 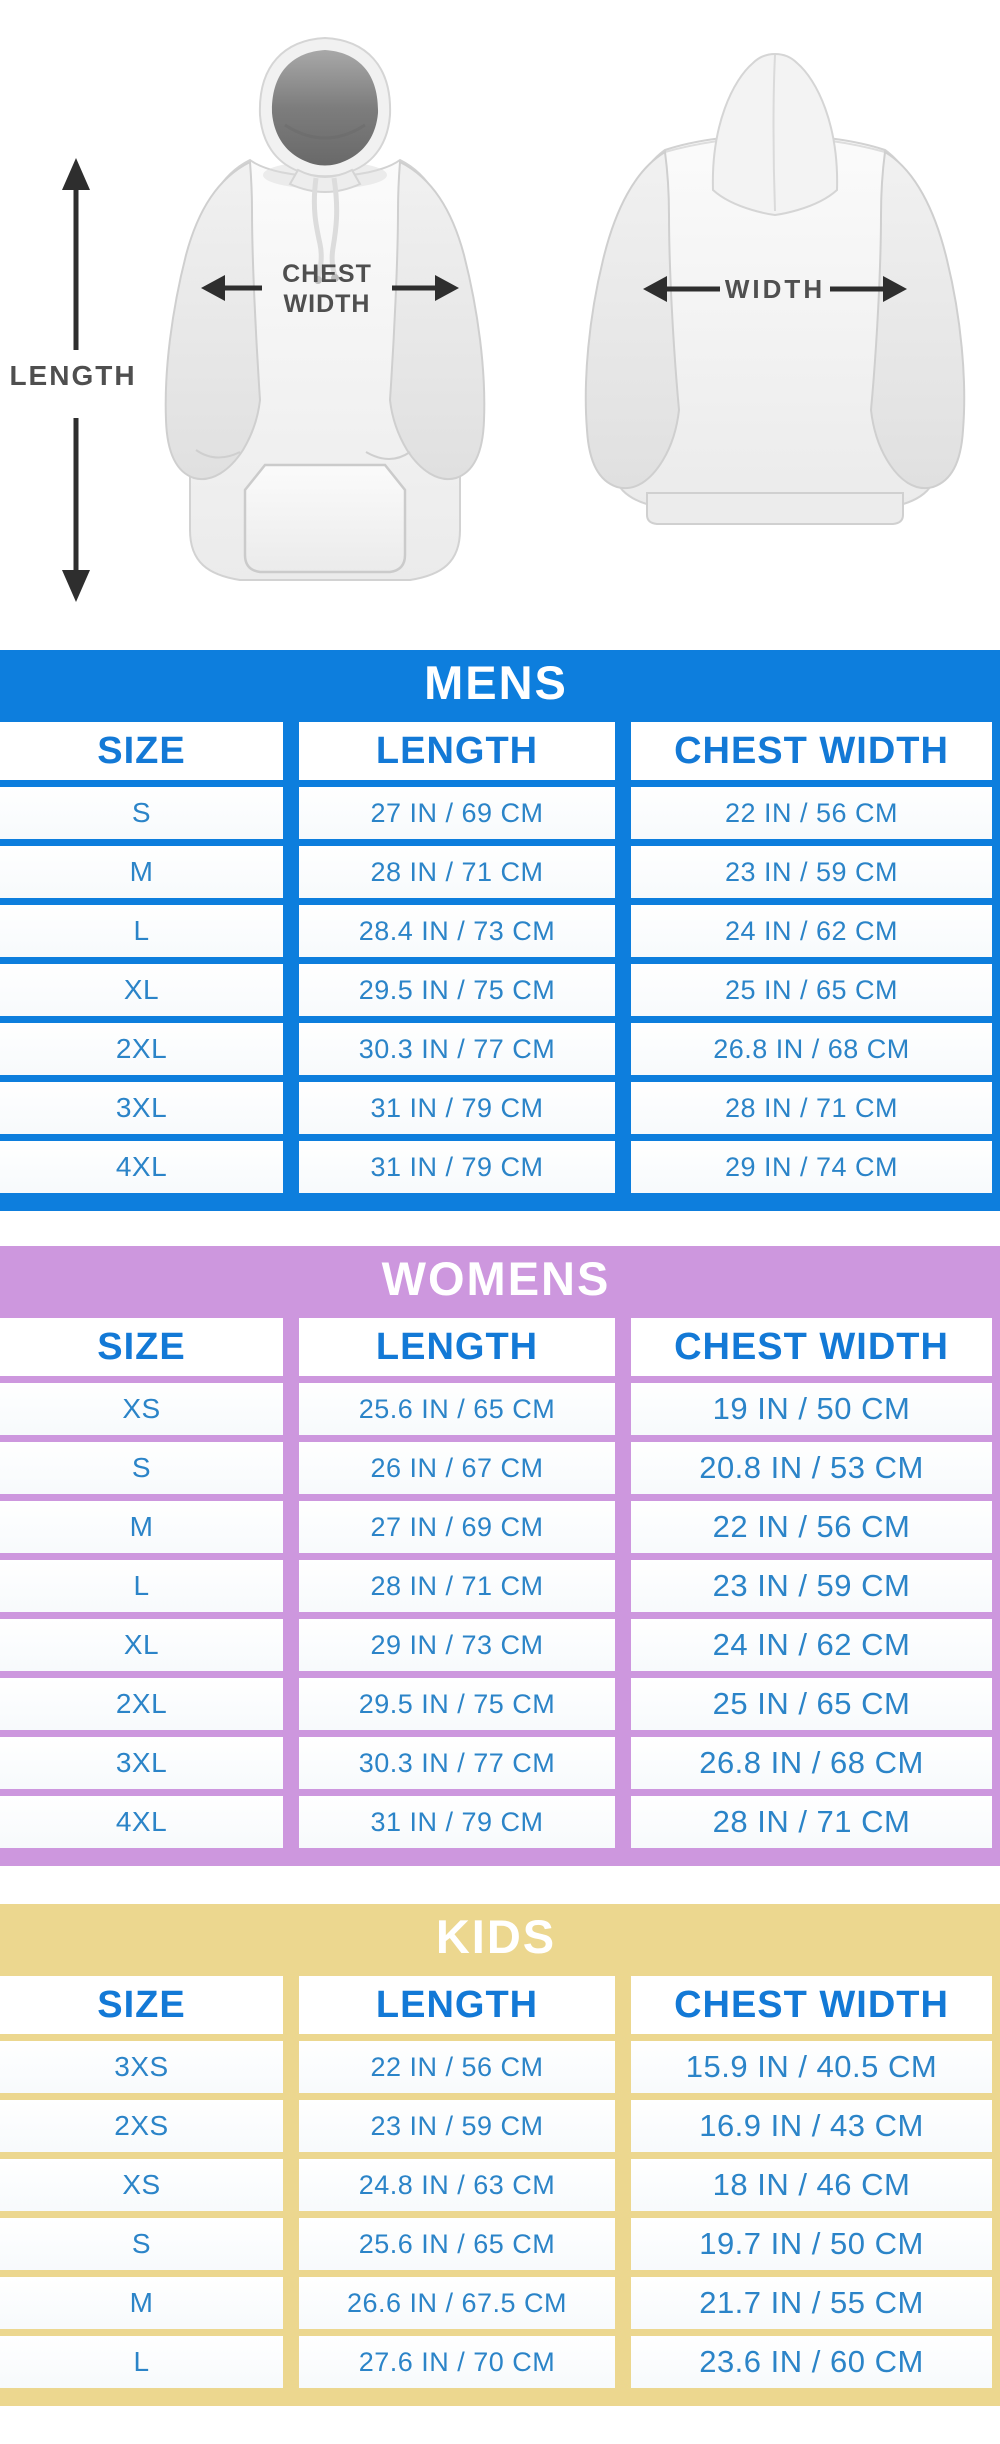 I want to click on back-width-label: WIDTH, so click(x=775, y=289).